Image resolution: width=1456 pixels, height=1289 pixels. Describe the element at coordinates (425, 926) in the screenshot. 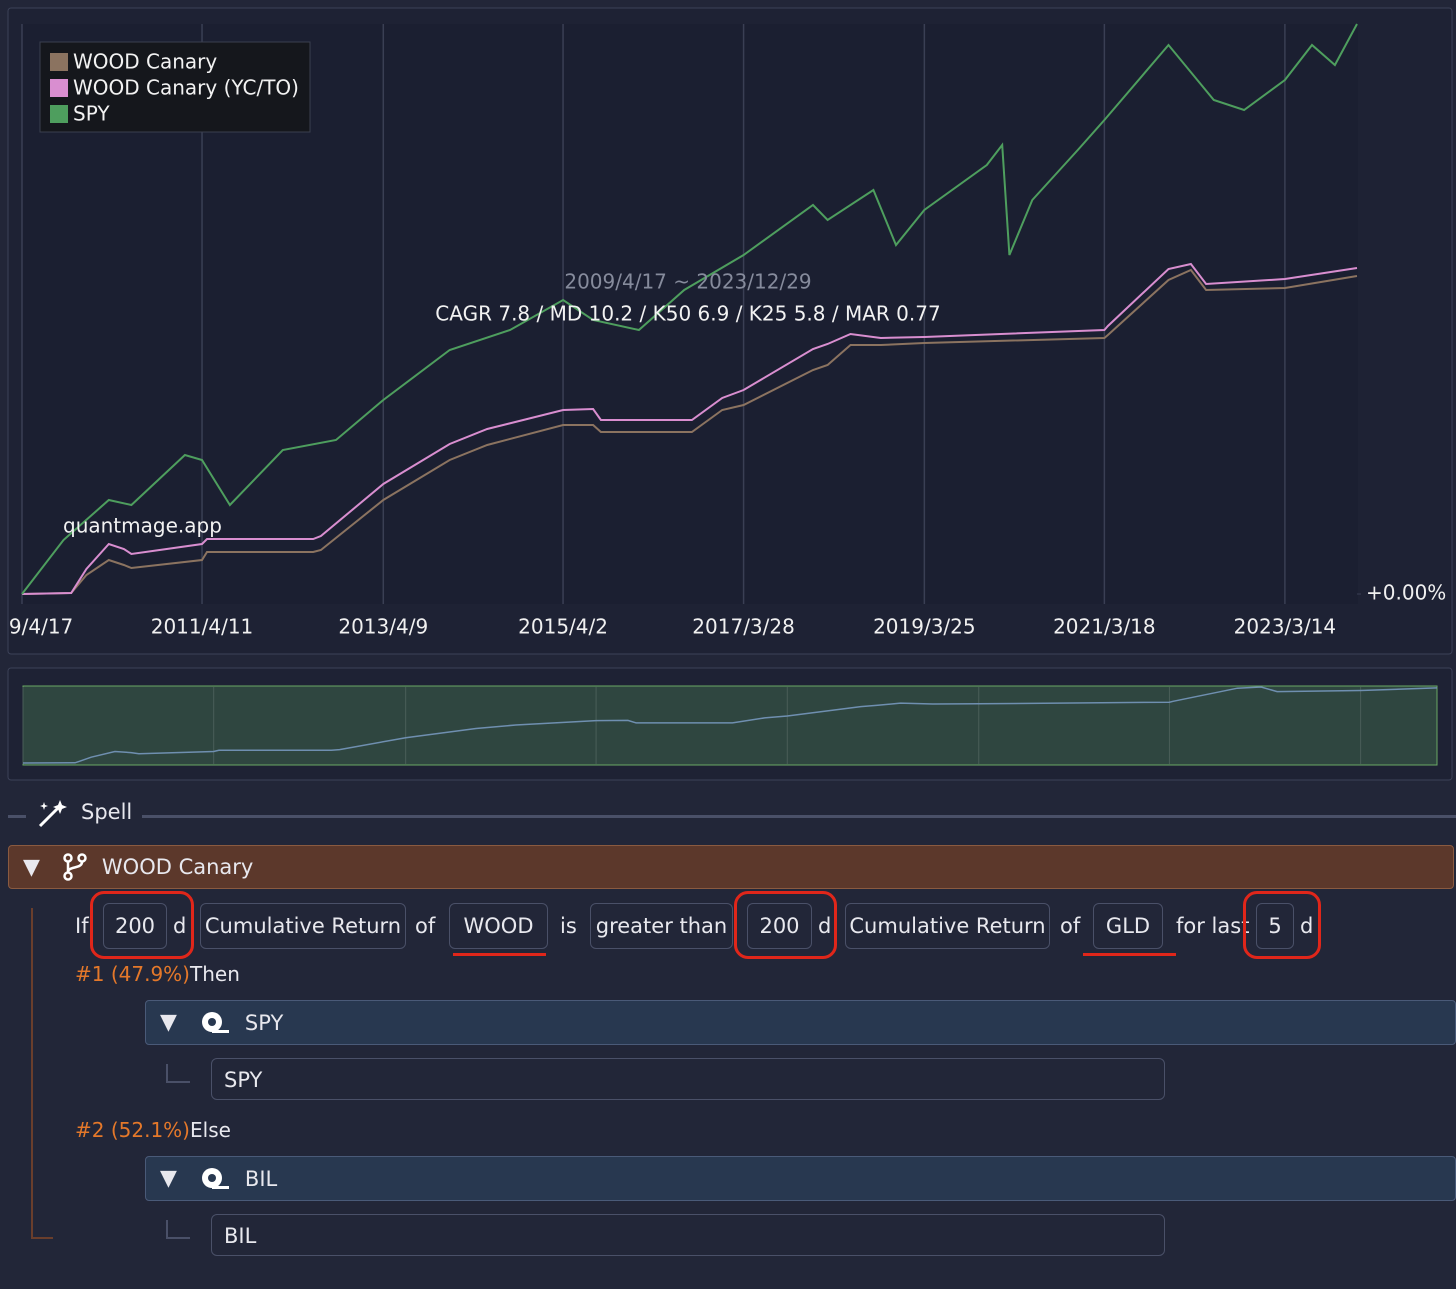

I see `lhs-of: of` at that location.